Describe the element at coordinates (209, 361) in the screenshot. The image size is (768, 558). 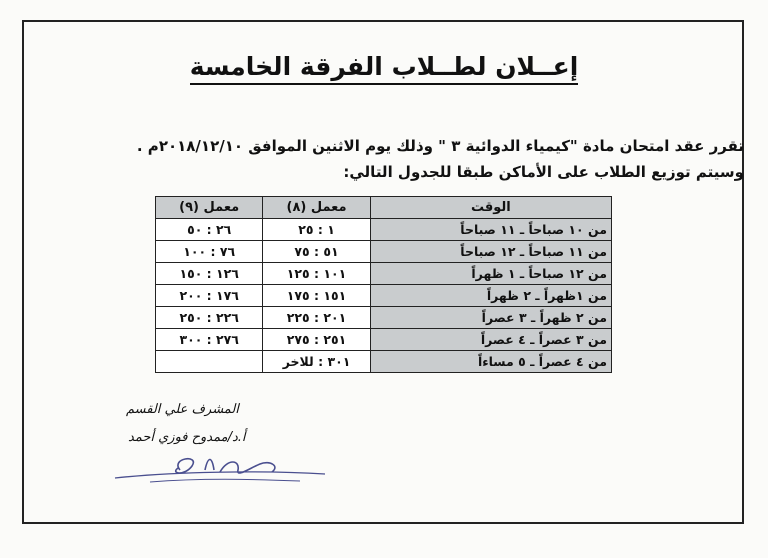
I see `lab-9-cell` at that location.